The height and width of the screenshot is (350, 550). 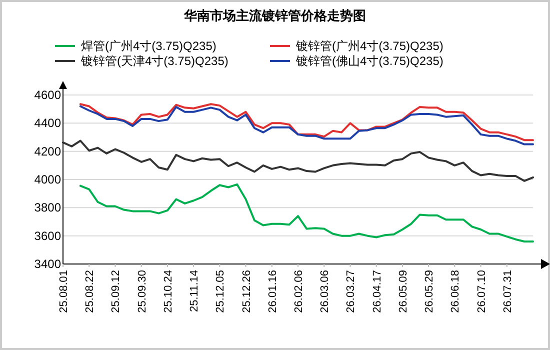 I want to click on y-tick-label: 4200, so click(x=48, y=151).